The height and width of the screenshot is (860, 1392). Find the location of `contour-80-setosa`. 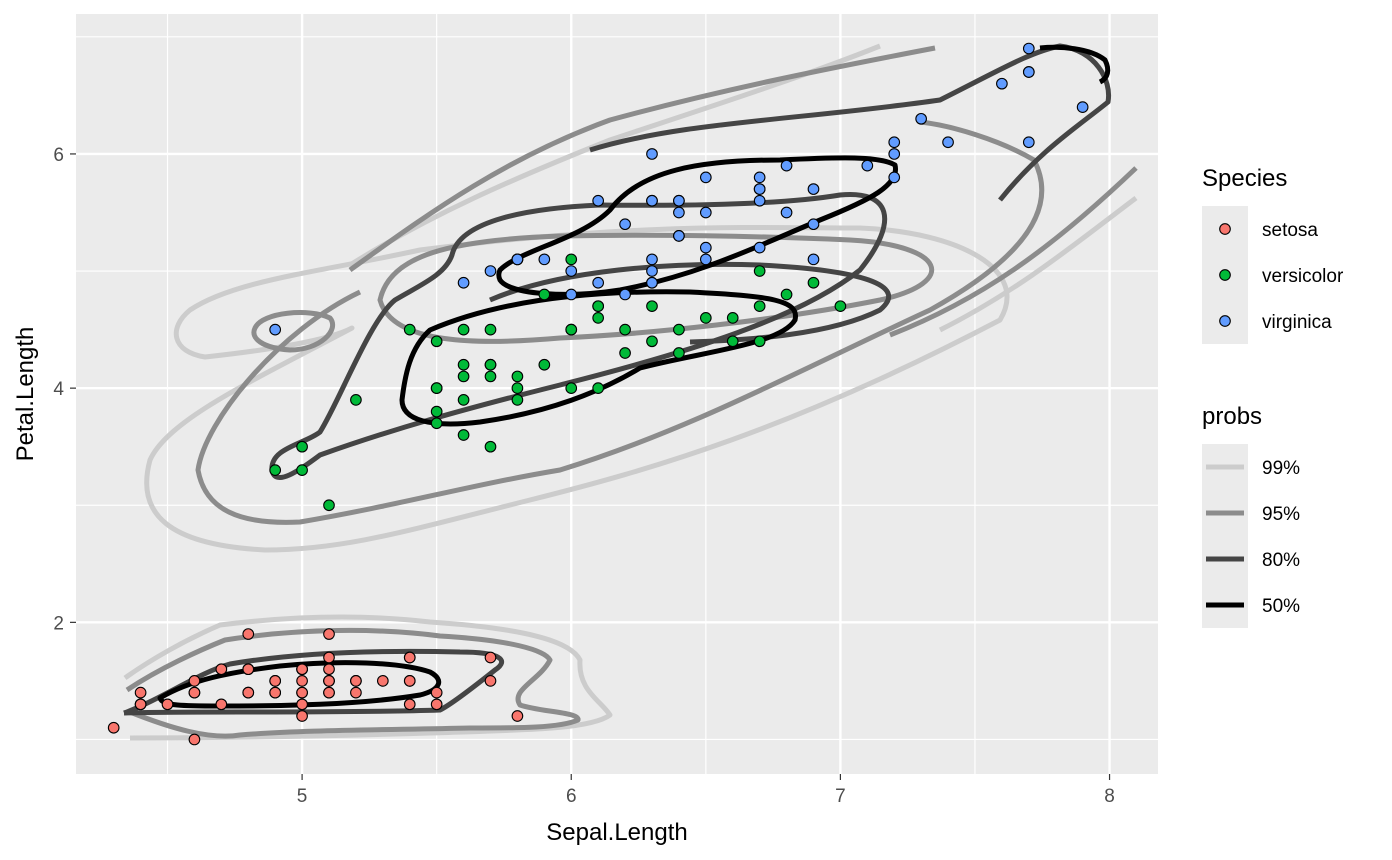

contour-80-setosa is located at coordinates (313, 682).